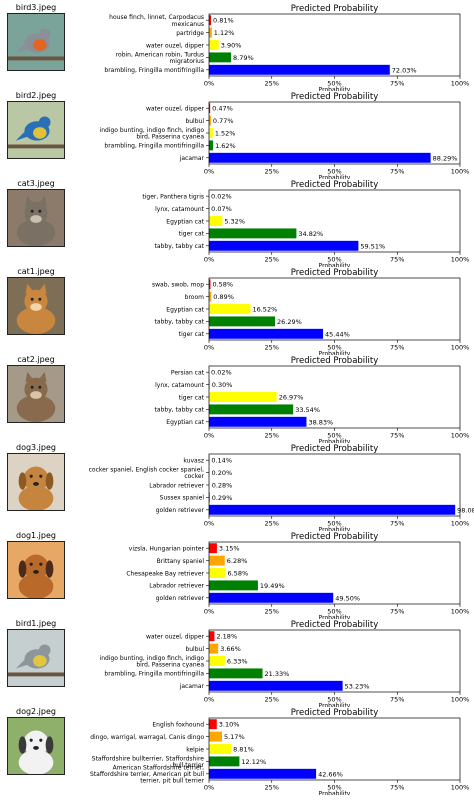  Describe the element at coordinates (445, 158) in the screenshot. I see `bar-value-label: 88.29%` at that location.